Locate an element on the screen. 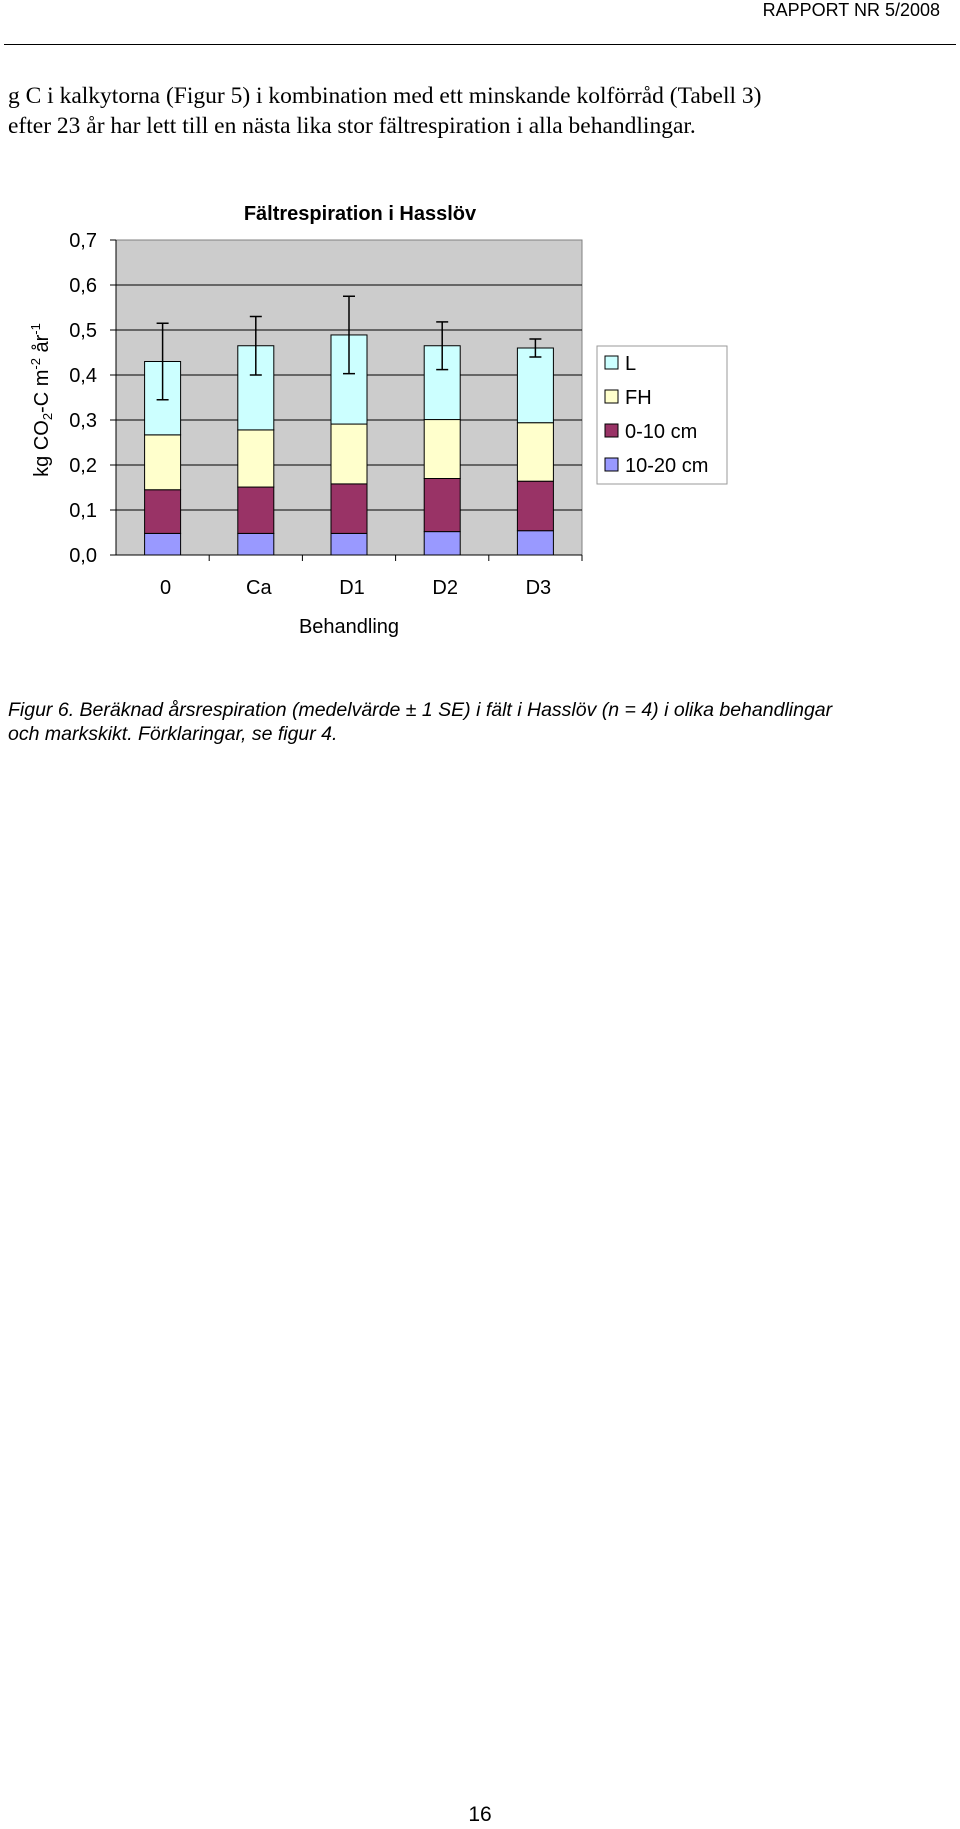  y-axis-label: kg CO2-C m-2 år-1 is located at coordinates (41, 400).